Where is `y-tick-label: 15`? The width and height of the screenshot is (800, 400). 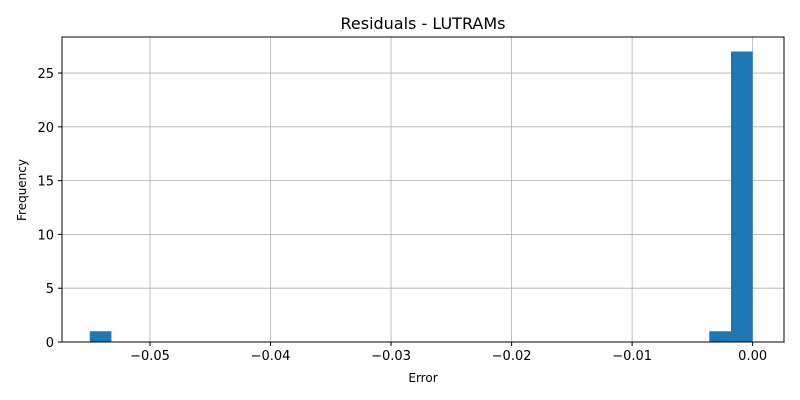 y-tick-label: 15 is located at coordinates (45, 182).